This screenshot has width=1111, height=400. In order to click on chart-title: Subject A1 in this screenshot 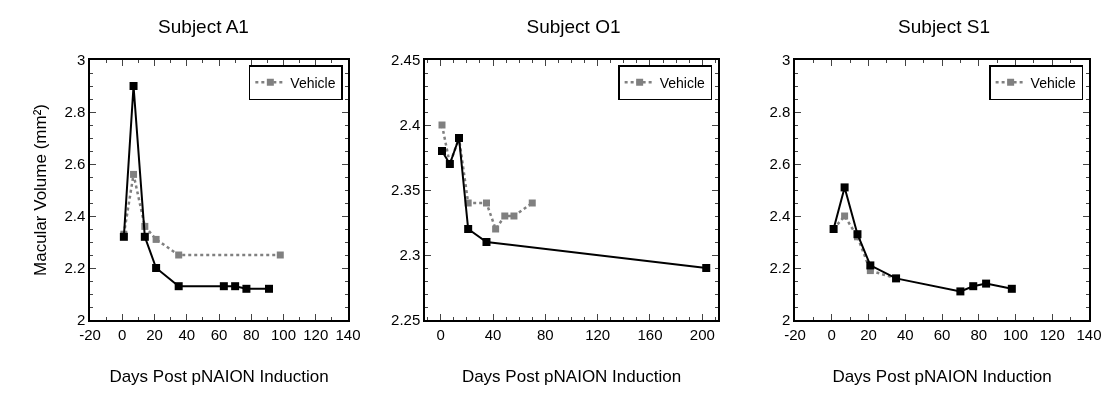, I will do `click(203, 27)`.